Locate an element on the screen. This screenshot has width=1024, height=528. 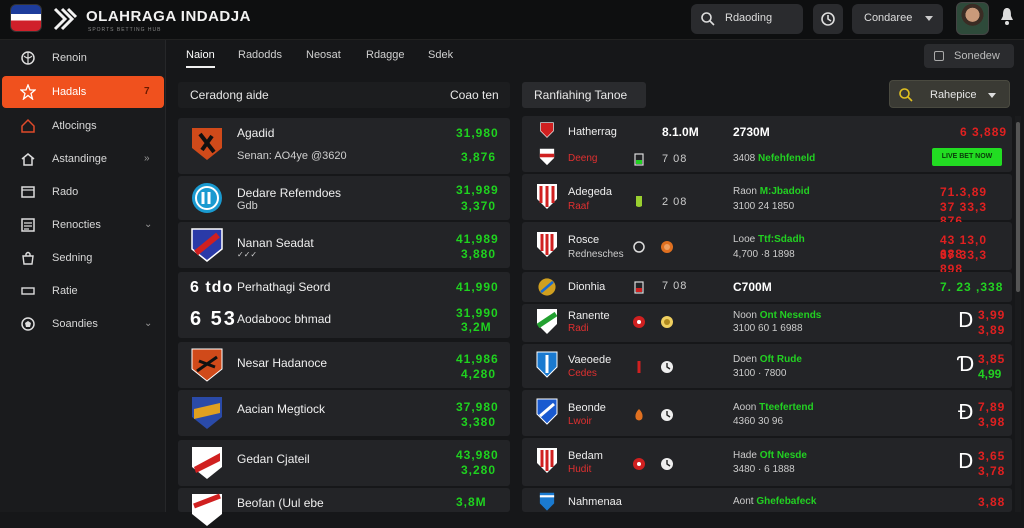
stake-sub: Raon M:Jbadoid is located at coordinates (771, 191).